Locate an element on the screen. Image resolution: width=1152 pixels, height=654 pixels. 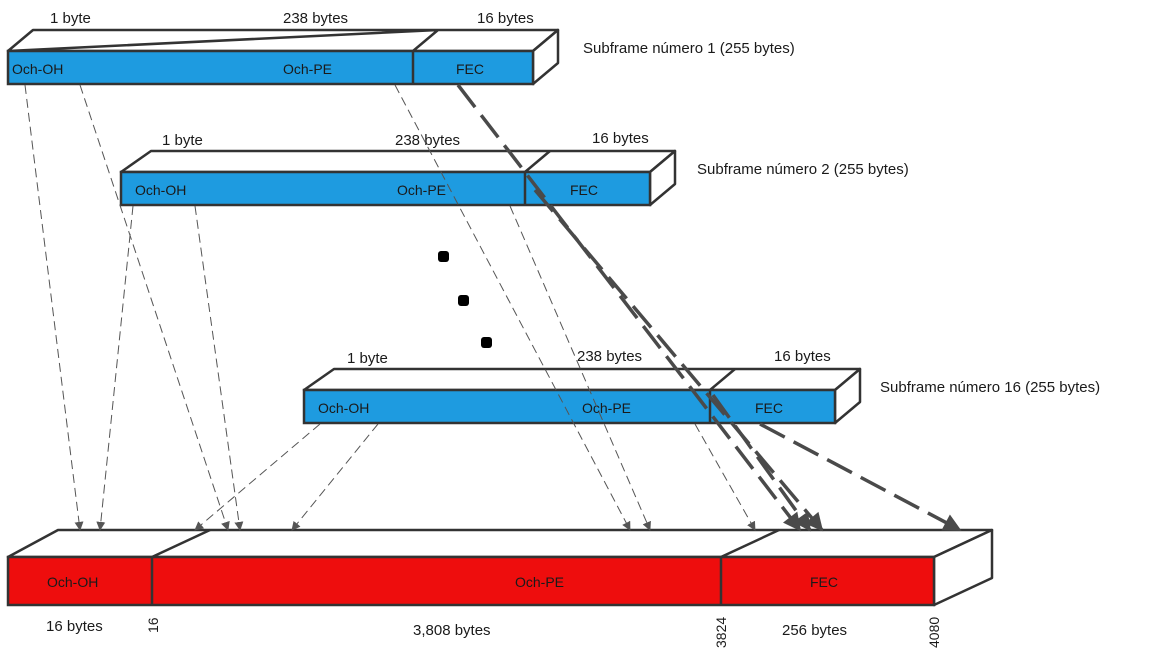
frame-fec-size: 256 bytes is located at coordinates (814, 630).